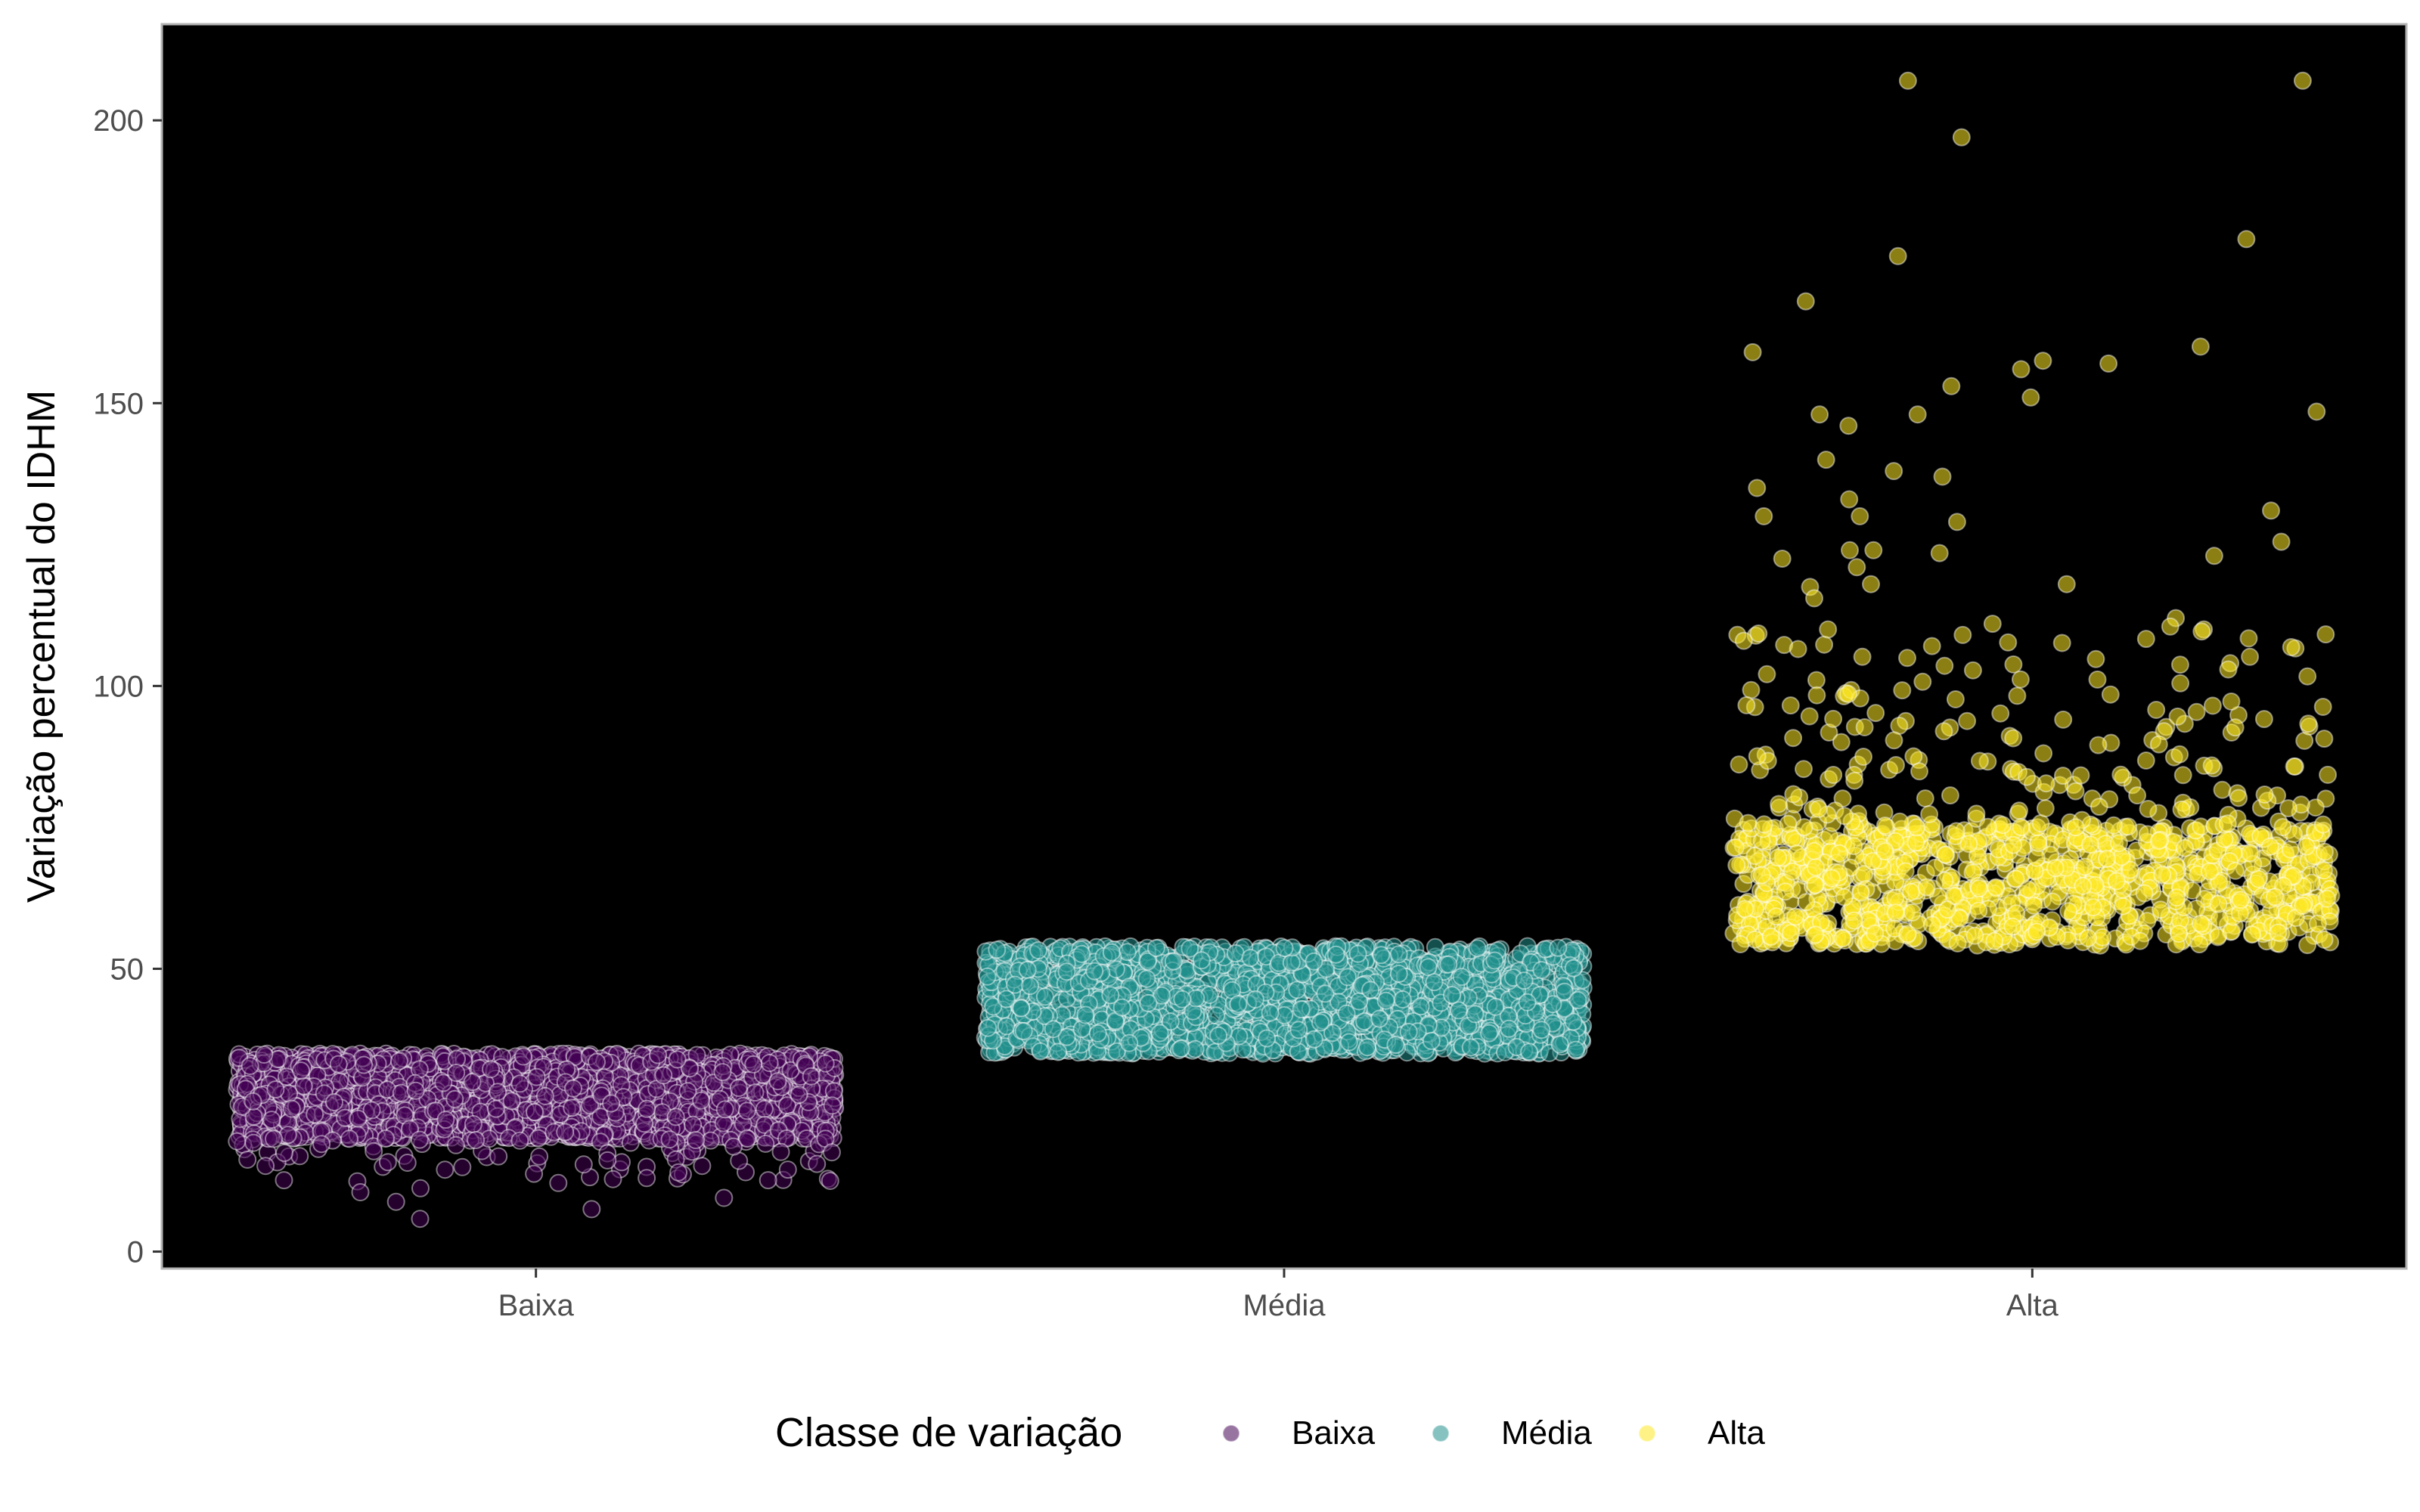 This screenshot has height=1512, width=2420. Describe the element at coordinates (1284, 1000) in the screenshot. I see `series-m-dia` at that location.